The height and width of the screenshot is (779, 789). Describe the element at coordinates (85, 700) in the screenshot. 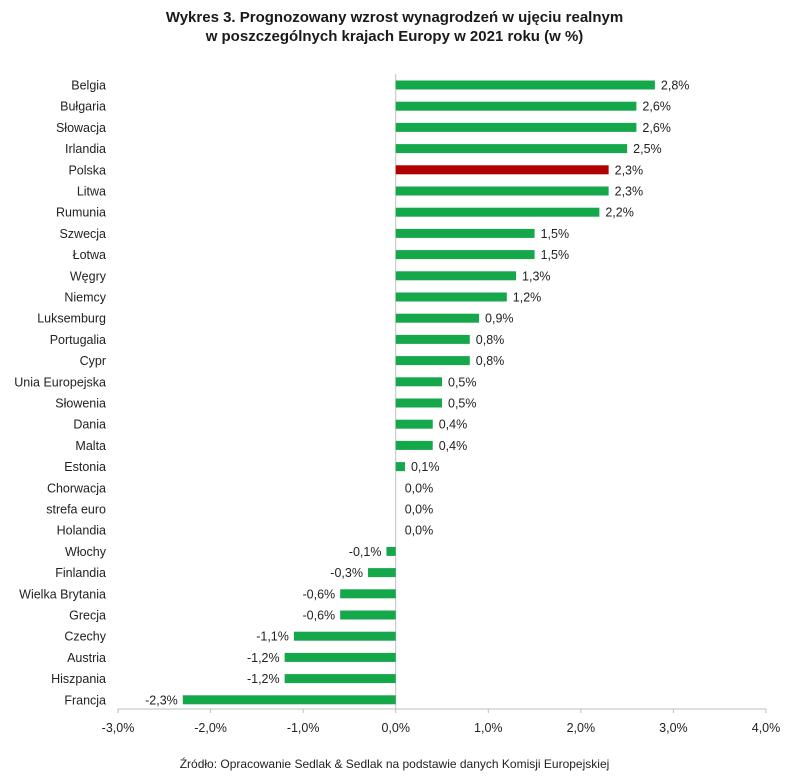

I see `category-label: Francja` at that location.